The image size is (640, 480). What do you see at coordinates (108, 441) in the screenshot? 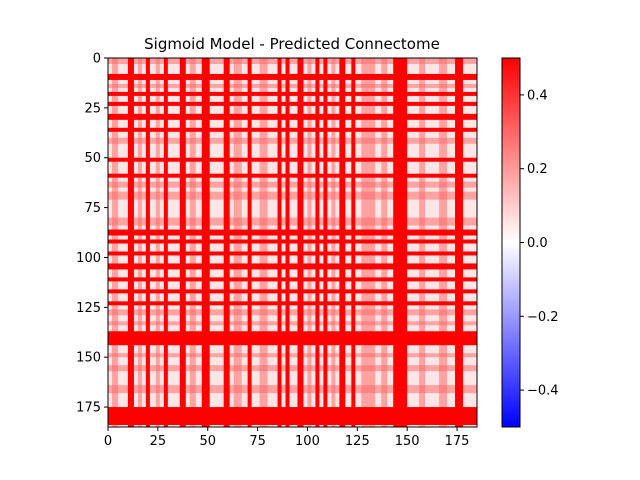
I see `x-tick-label: 0` at bounding box center [108, 441].